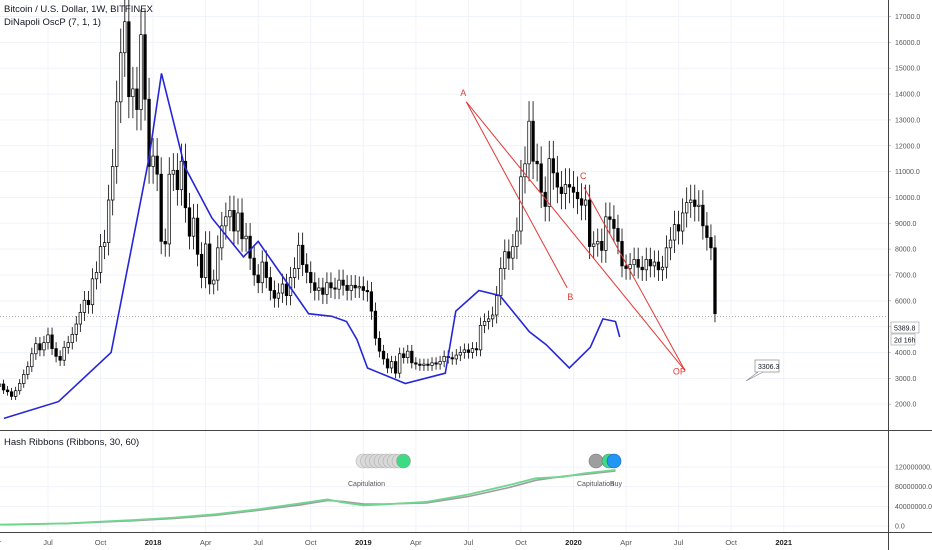 The image size is (932, 550). I want to click on y-tick-label: 7000.0, so click(906, 275).